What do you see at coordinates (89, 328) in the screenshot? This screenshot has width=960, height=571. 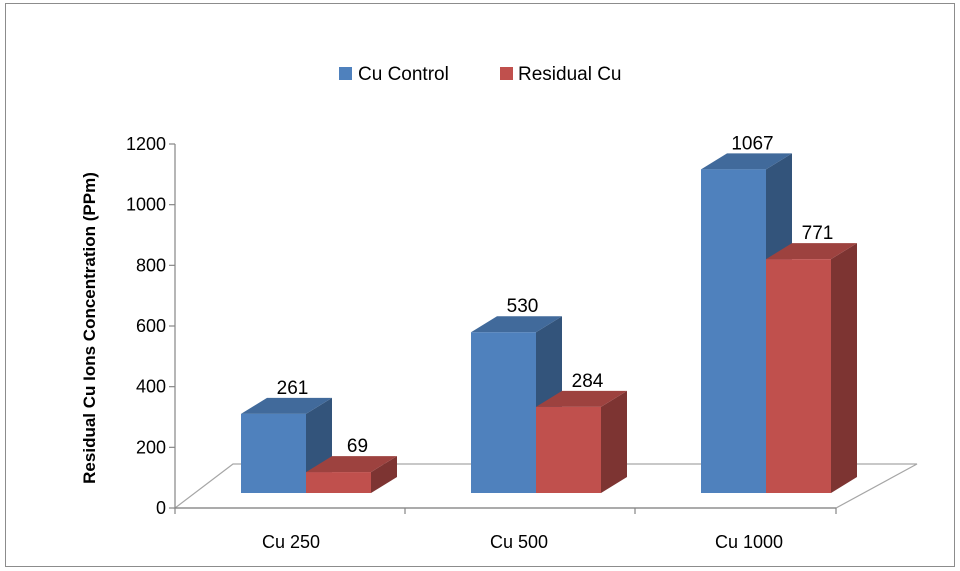 I see `y-axis-title: Residual Cu Ions Concentration (PPm)` at bounding box center [89, 328].